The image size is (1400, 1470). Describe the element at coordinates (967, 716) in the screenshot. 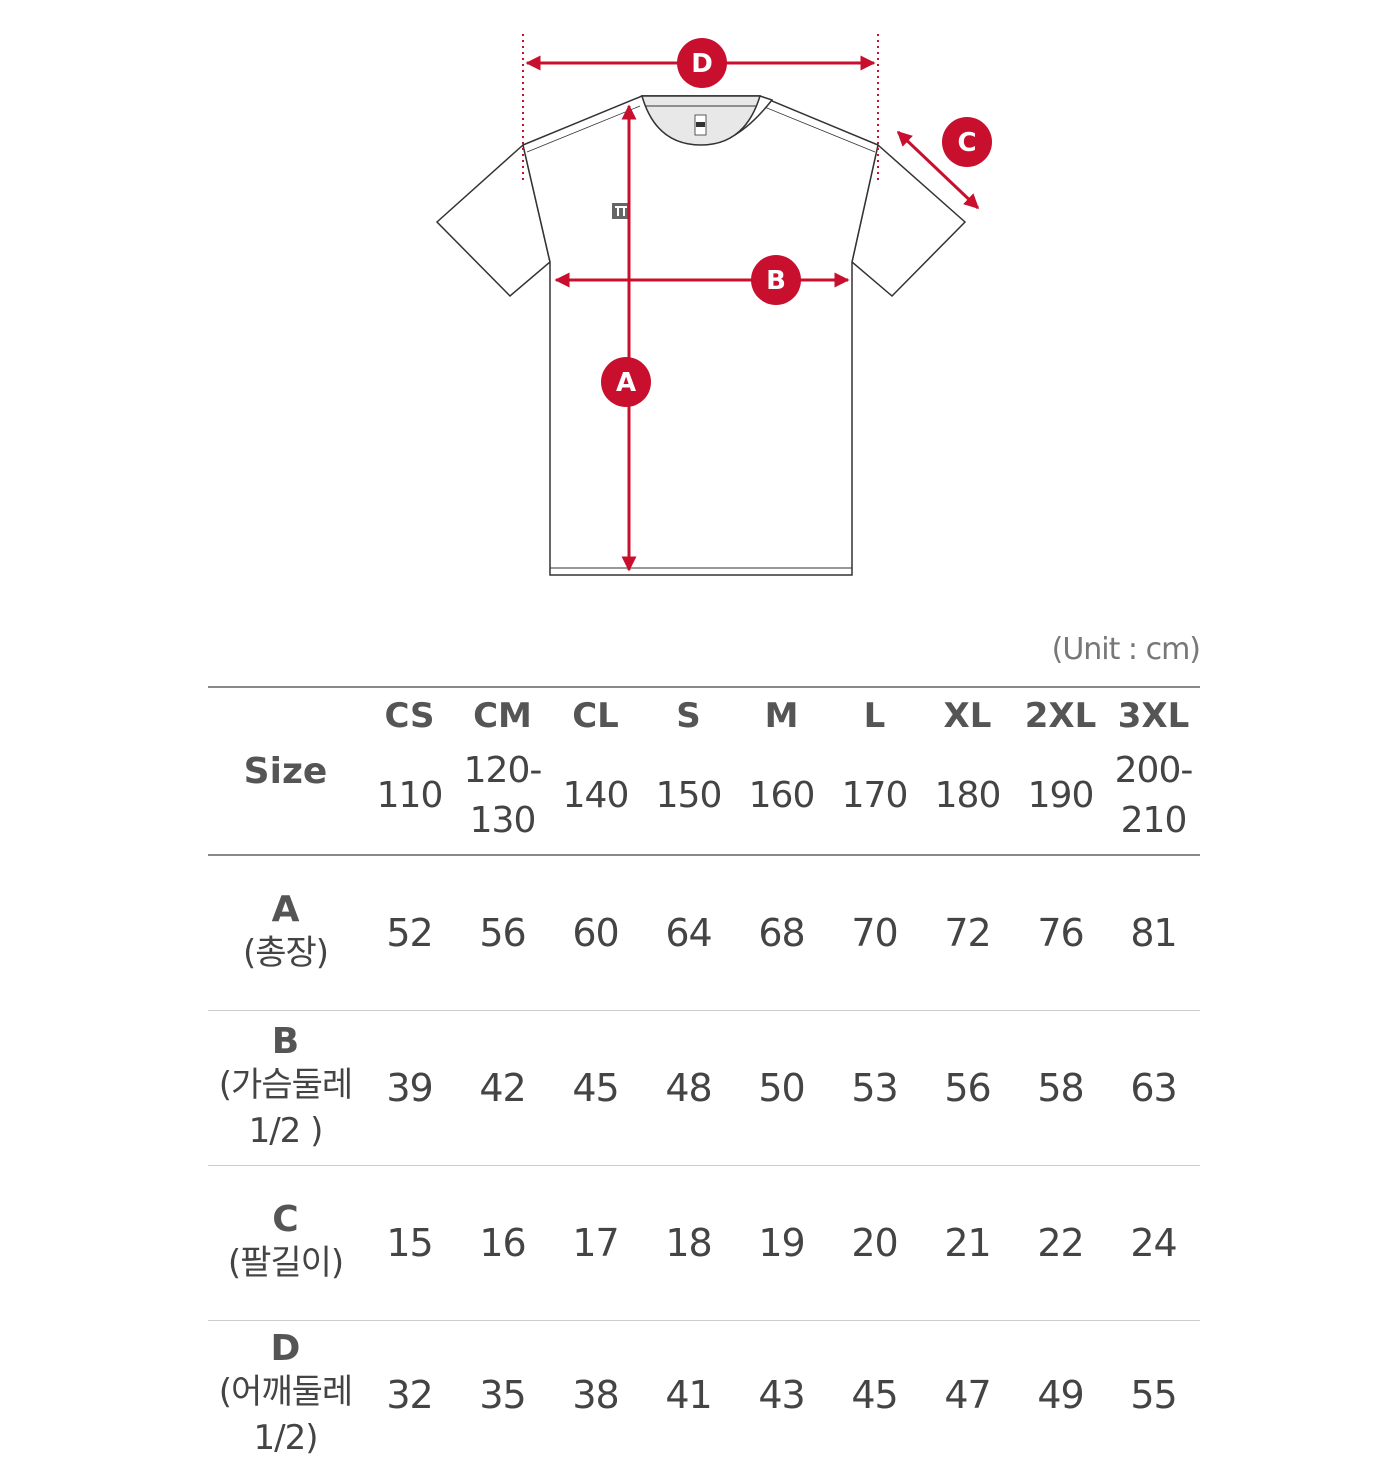

I see `size-code: XL` at that location.